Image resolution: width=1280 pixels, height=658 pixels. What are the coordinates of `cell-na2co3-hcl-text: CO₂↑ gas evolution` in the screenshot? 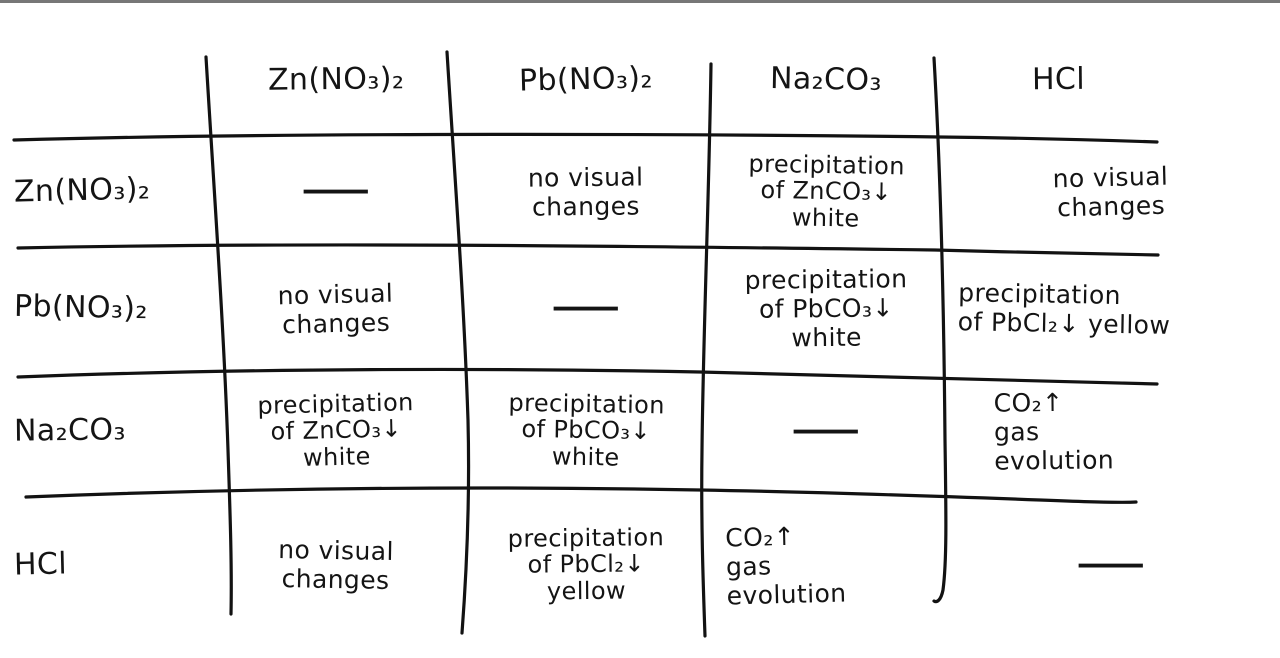 It's located at (1054, 431).